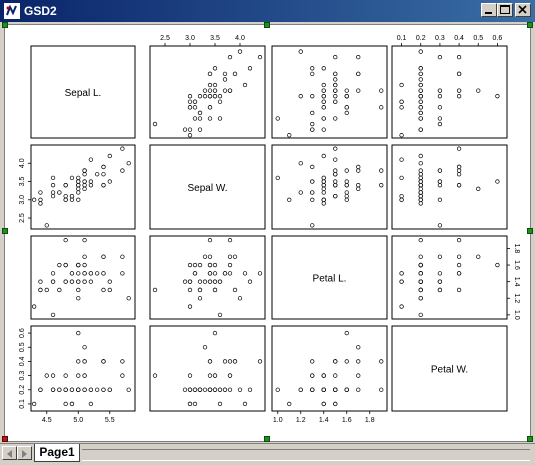 The width and height of the screenshot is (535, 465). I want to click on resize-handle-top-center, so click(267, 25).